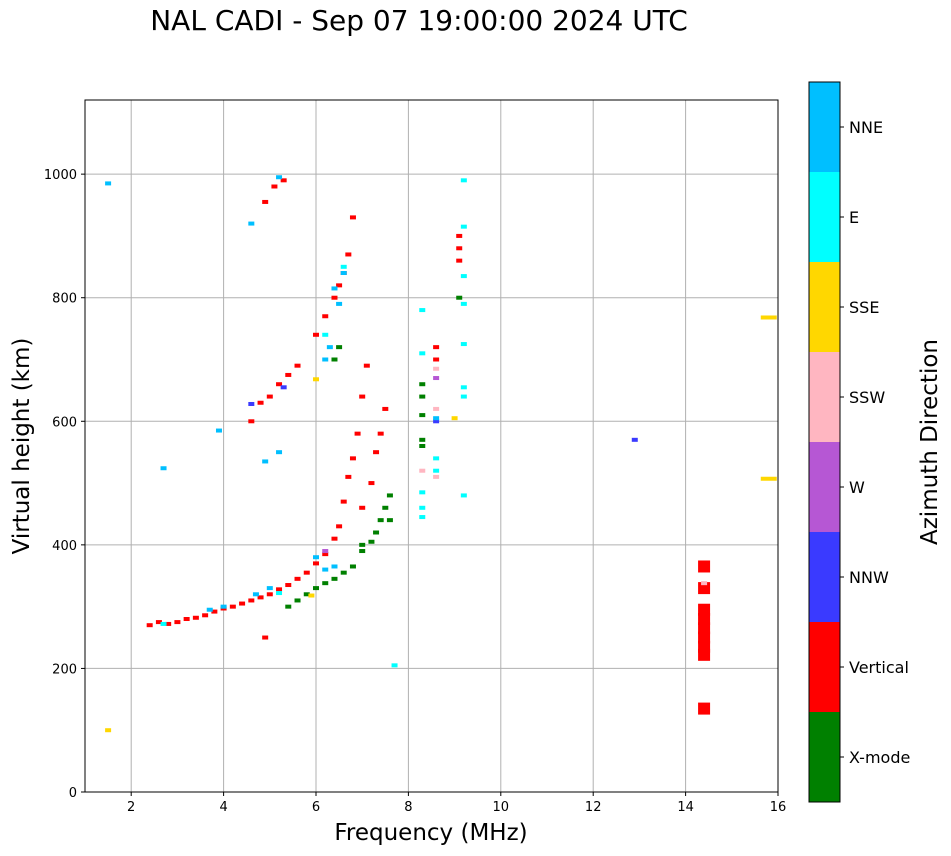 The image size is (951, 856). Describe the element at coordinates (593, 807) in the screenshot. I see `x-tick-label: 12` at that location.